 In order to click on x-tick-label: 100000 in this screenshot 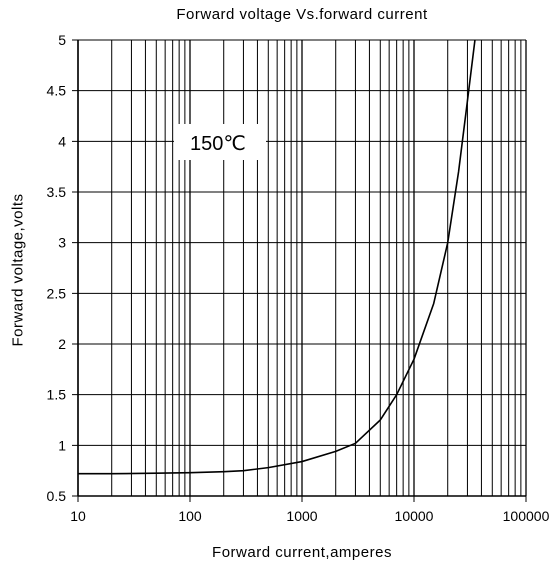, I will do `click(526, 516)`.